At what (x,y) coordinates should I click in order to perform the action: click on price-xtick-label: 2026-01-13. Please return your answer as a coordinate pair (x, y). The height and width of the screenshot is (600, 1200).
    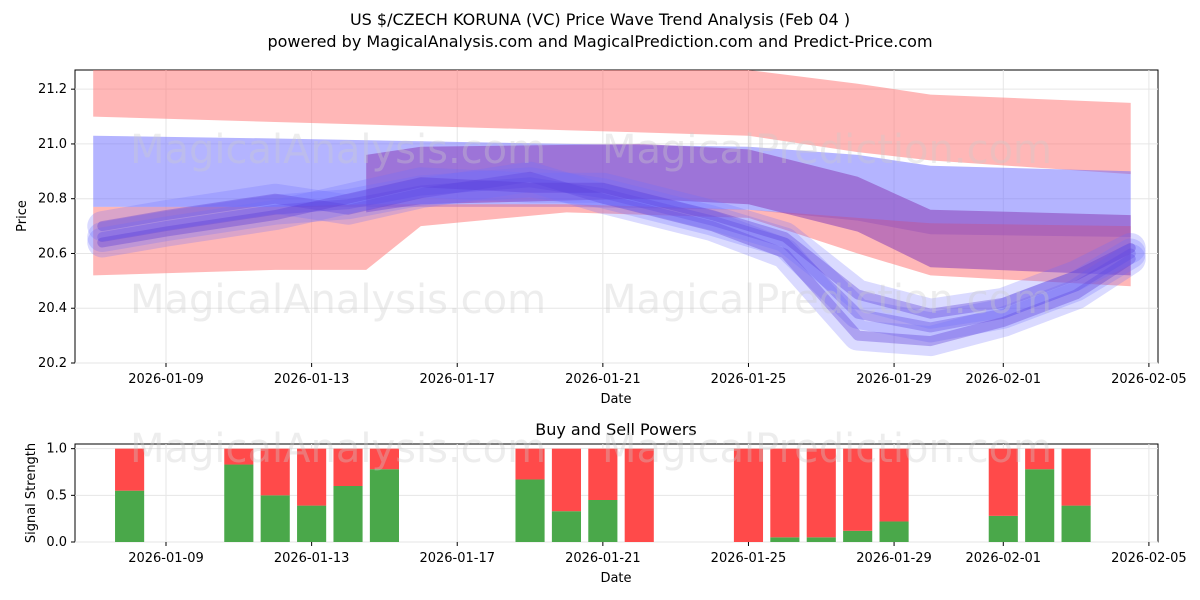
    Looking at the image, I should click on (312, 379).